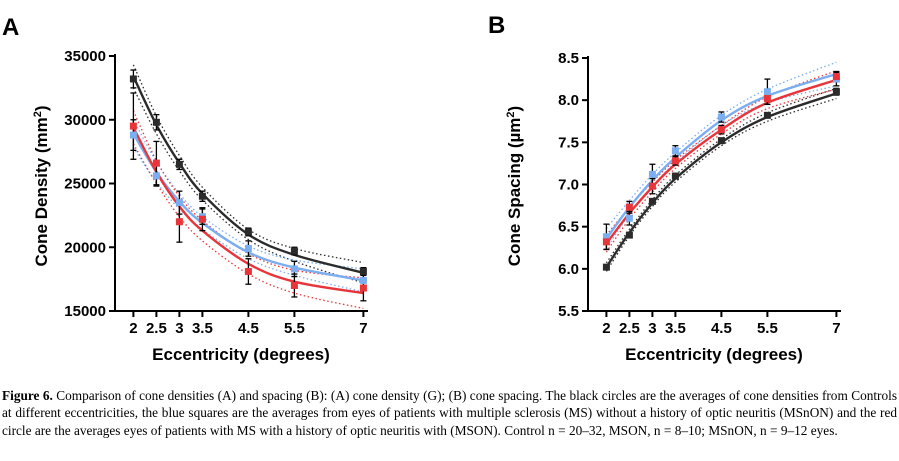 Image resolution: width=899 pixels, height=461 pixels. What do you see at coordinates (568, 58) in the screenshot?
I see `panel-b-y-tick-label: 8.5` at bounding box center [568, 58].